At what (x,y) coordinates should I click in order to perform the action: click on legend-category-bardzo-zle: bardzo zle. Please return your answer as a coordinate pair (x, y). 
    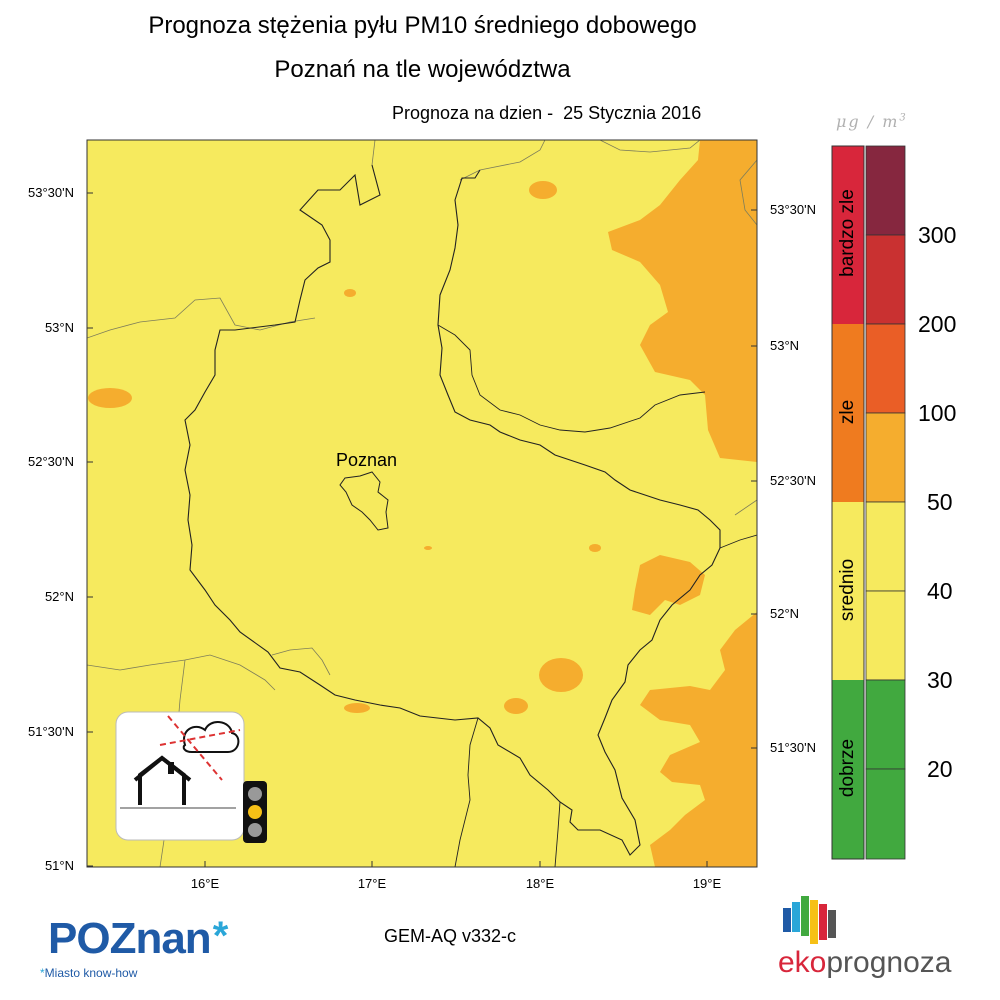
    Looking at the image, I should click on (847, 233).